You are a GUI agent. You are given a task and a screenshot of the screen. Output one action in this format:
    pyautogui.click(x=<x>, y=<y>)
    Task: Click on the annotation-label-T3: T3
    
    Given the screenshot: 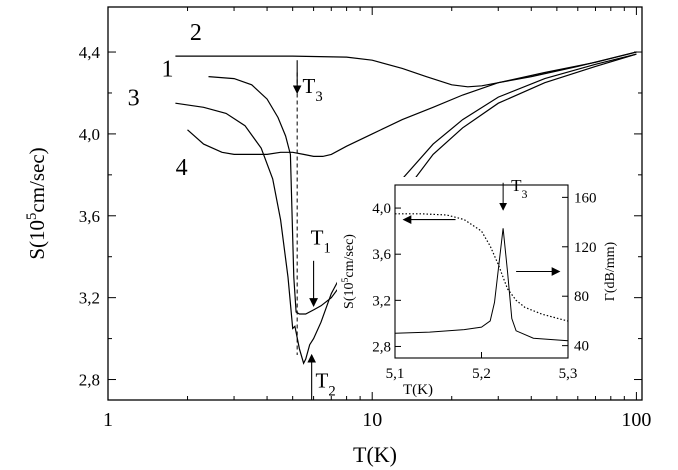 What is the action you would take?
    pyautogui.click(x=313, y=89)
    